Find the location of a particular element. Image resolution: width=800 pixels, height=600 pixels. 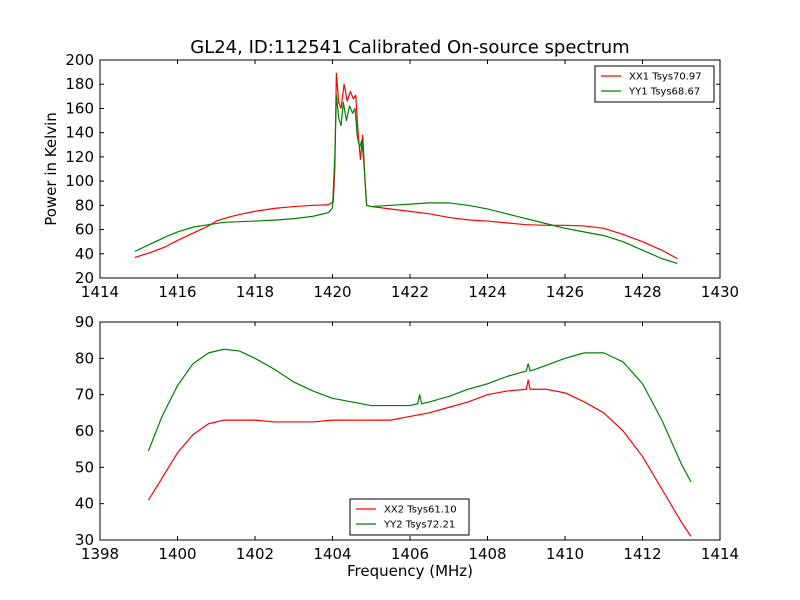

legend-label: YY1 Tsys68.67 is located at coordinates (664, 92).